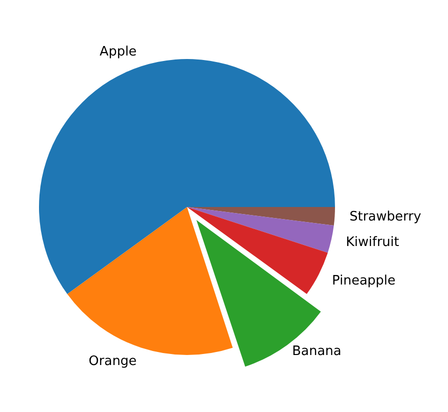 The width and height of the screenshot is (448, 412). I want to click on slice-label: Orange, so click(112, 362).